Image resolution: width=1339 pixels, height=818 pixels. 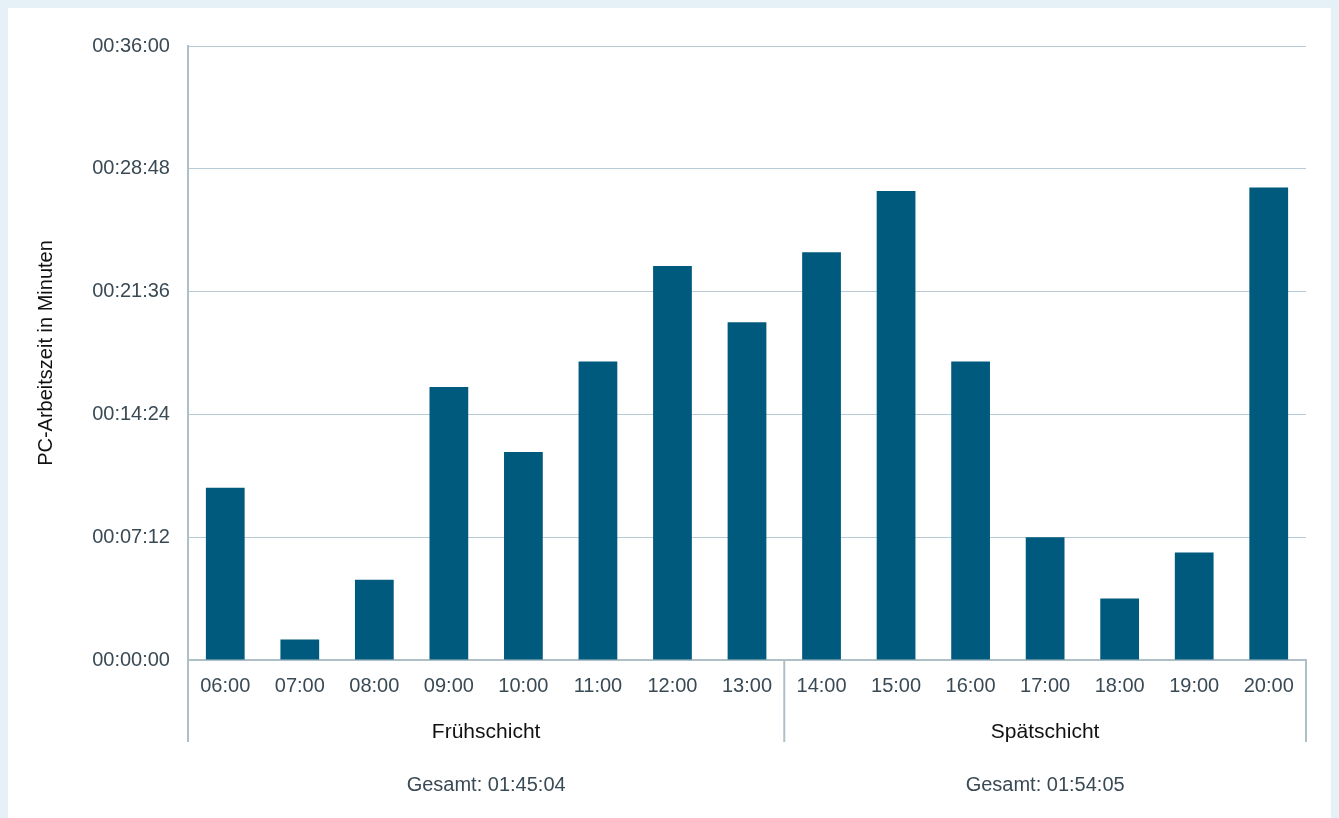 I want to click on text: Frühschicht, so click(x=486, y=730).